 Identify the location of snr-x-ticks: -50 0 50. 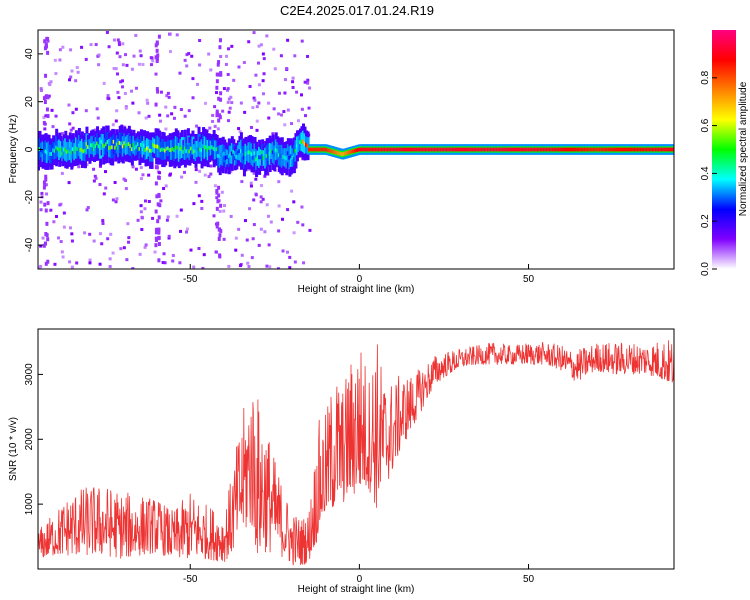
(359, 574).